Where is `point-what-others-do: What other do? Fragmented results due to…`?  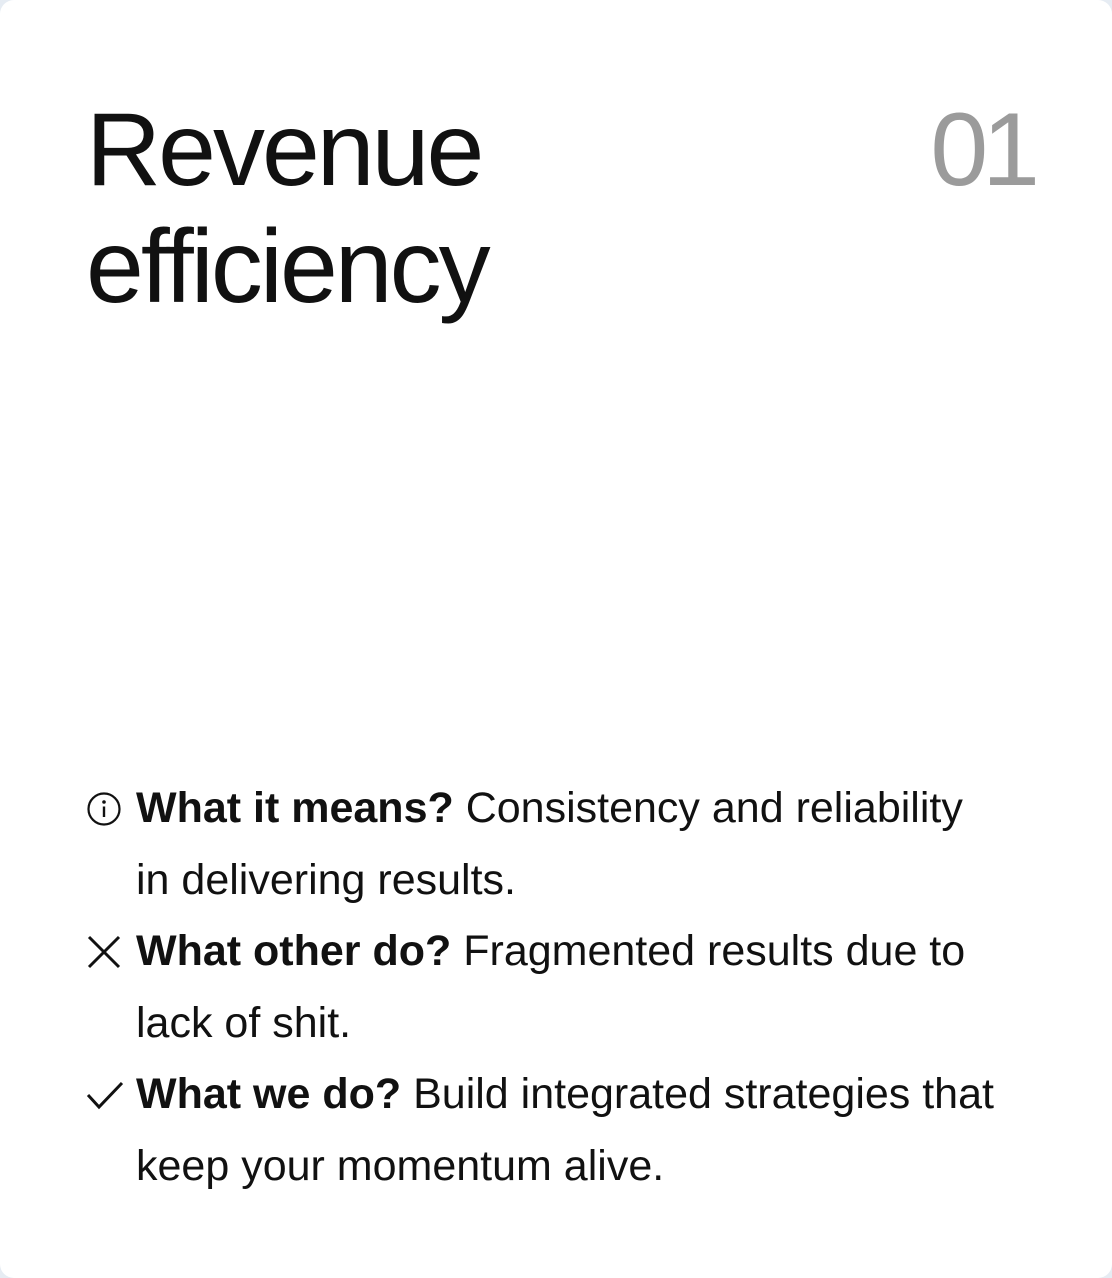
point-what-others-do: What other do? Fragmented results due to… is located at coordinates (551, 987).